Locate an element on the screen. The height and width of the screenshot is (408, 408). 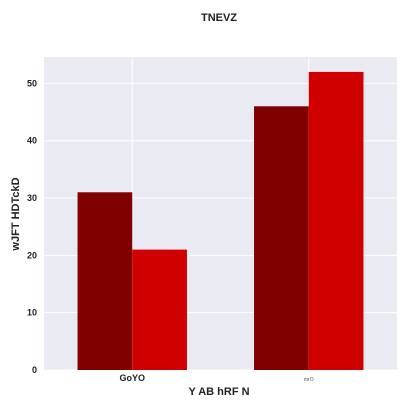
x-axis-ticks: GoYO mrO is located at coordinates (216, 378).